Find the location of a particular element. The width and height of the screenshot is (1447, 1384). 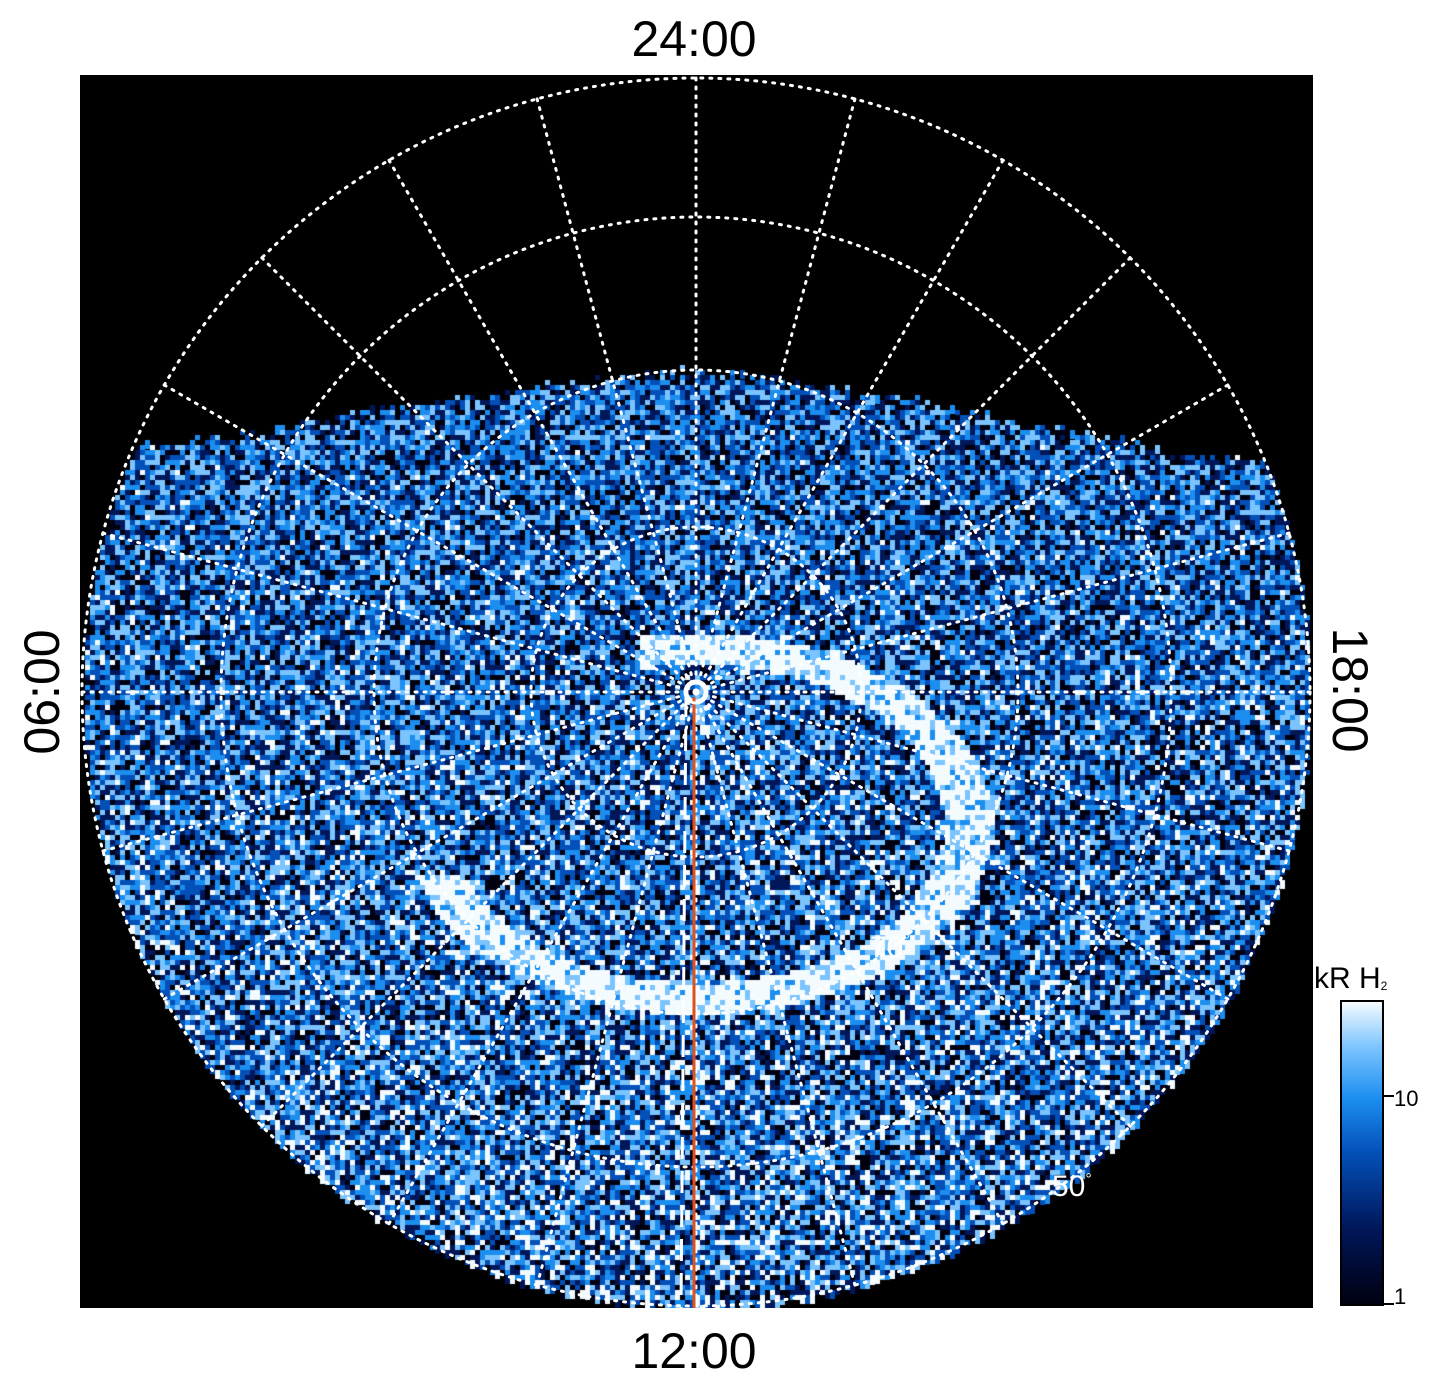

noon-meridian-dashed-line is located at coordinates (683, 1001).